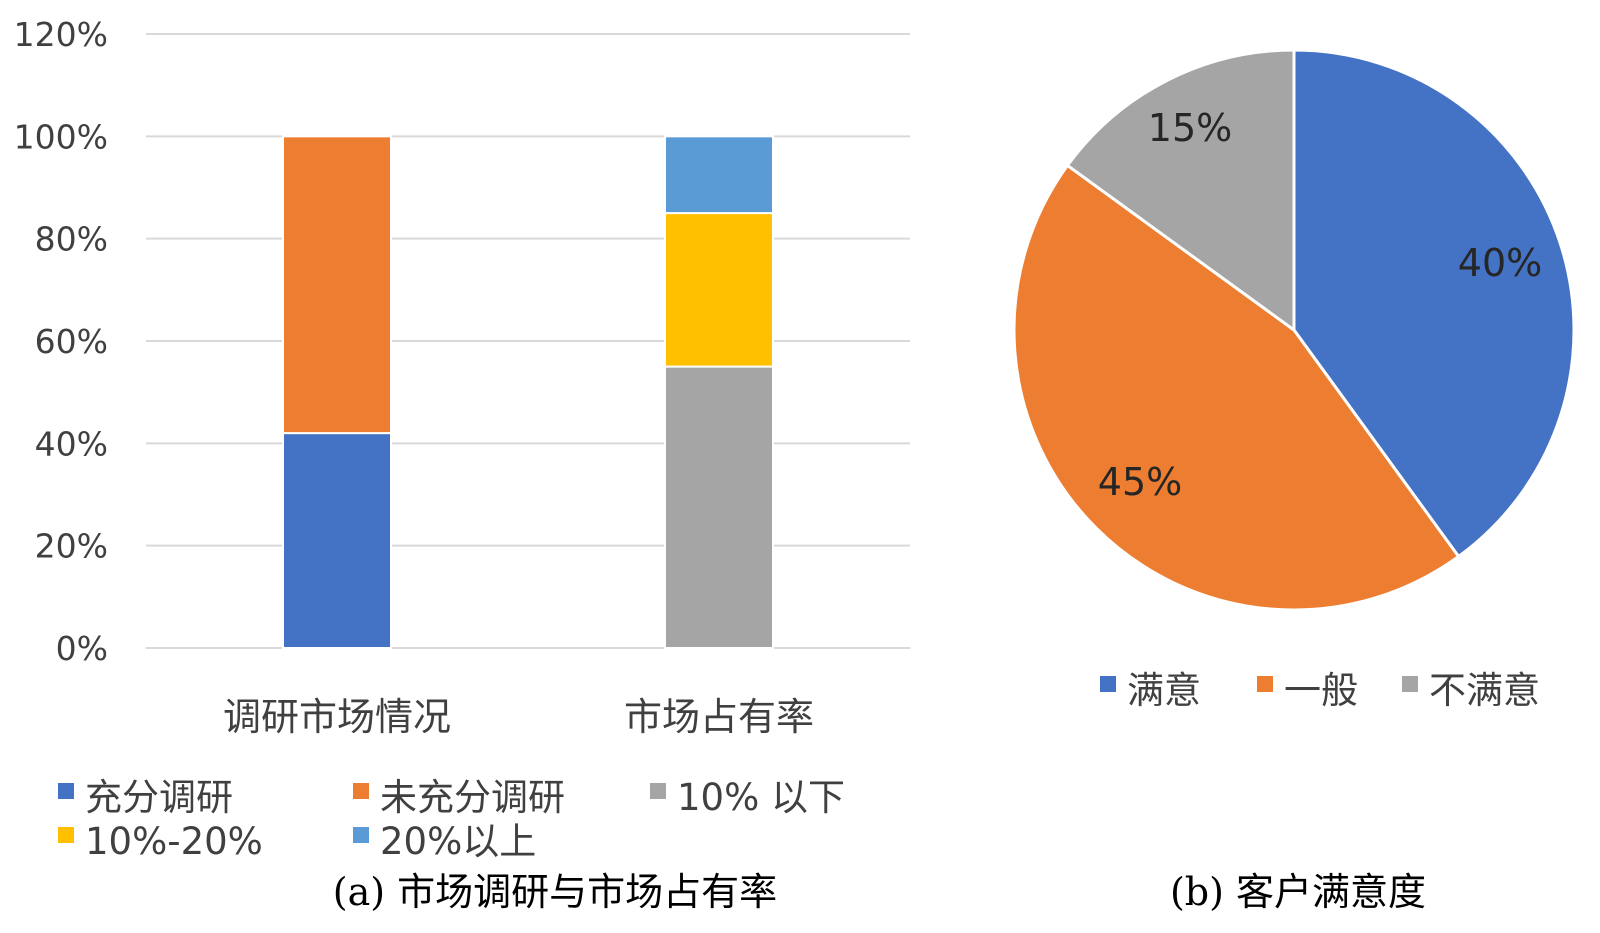 The width and height of the screenshot is (1600, 933). Describe the element at coordinates (761, 797) in the screenshot. I see `legend-label: 10% 以下` at that location.